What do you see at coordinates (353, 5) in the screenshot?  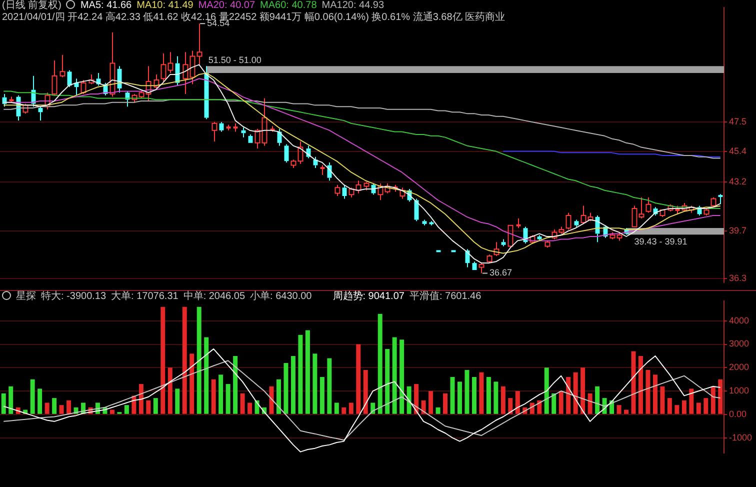 I see `text: MA120: 44.93` at bounding box center [353, 5].